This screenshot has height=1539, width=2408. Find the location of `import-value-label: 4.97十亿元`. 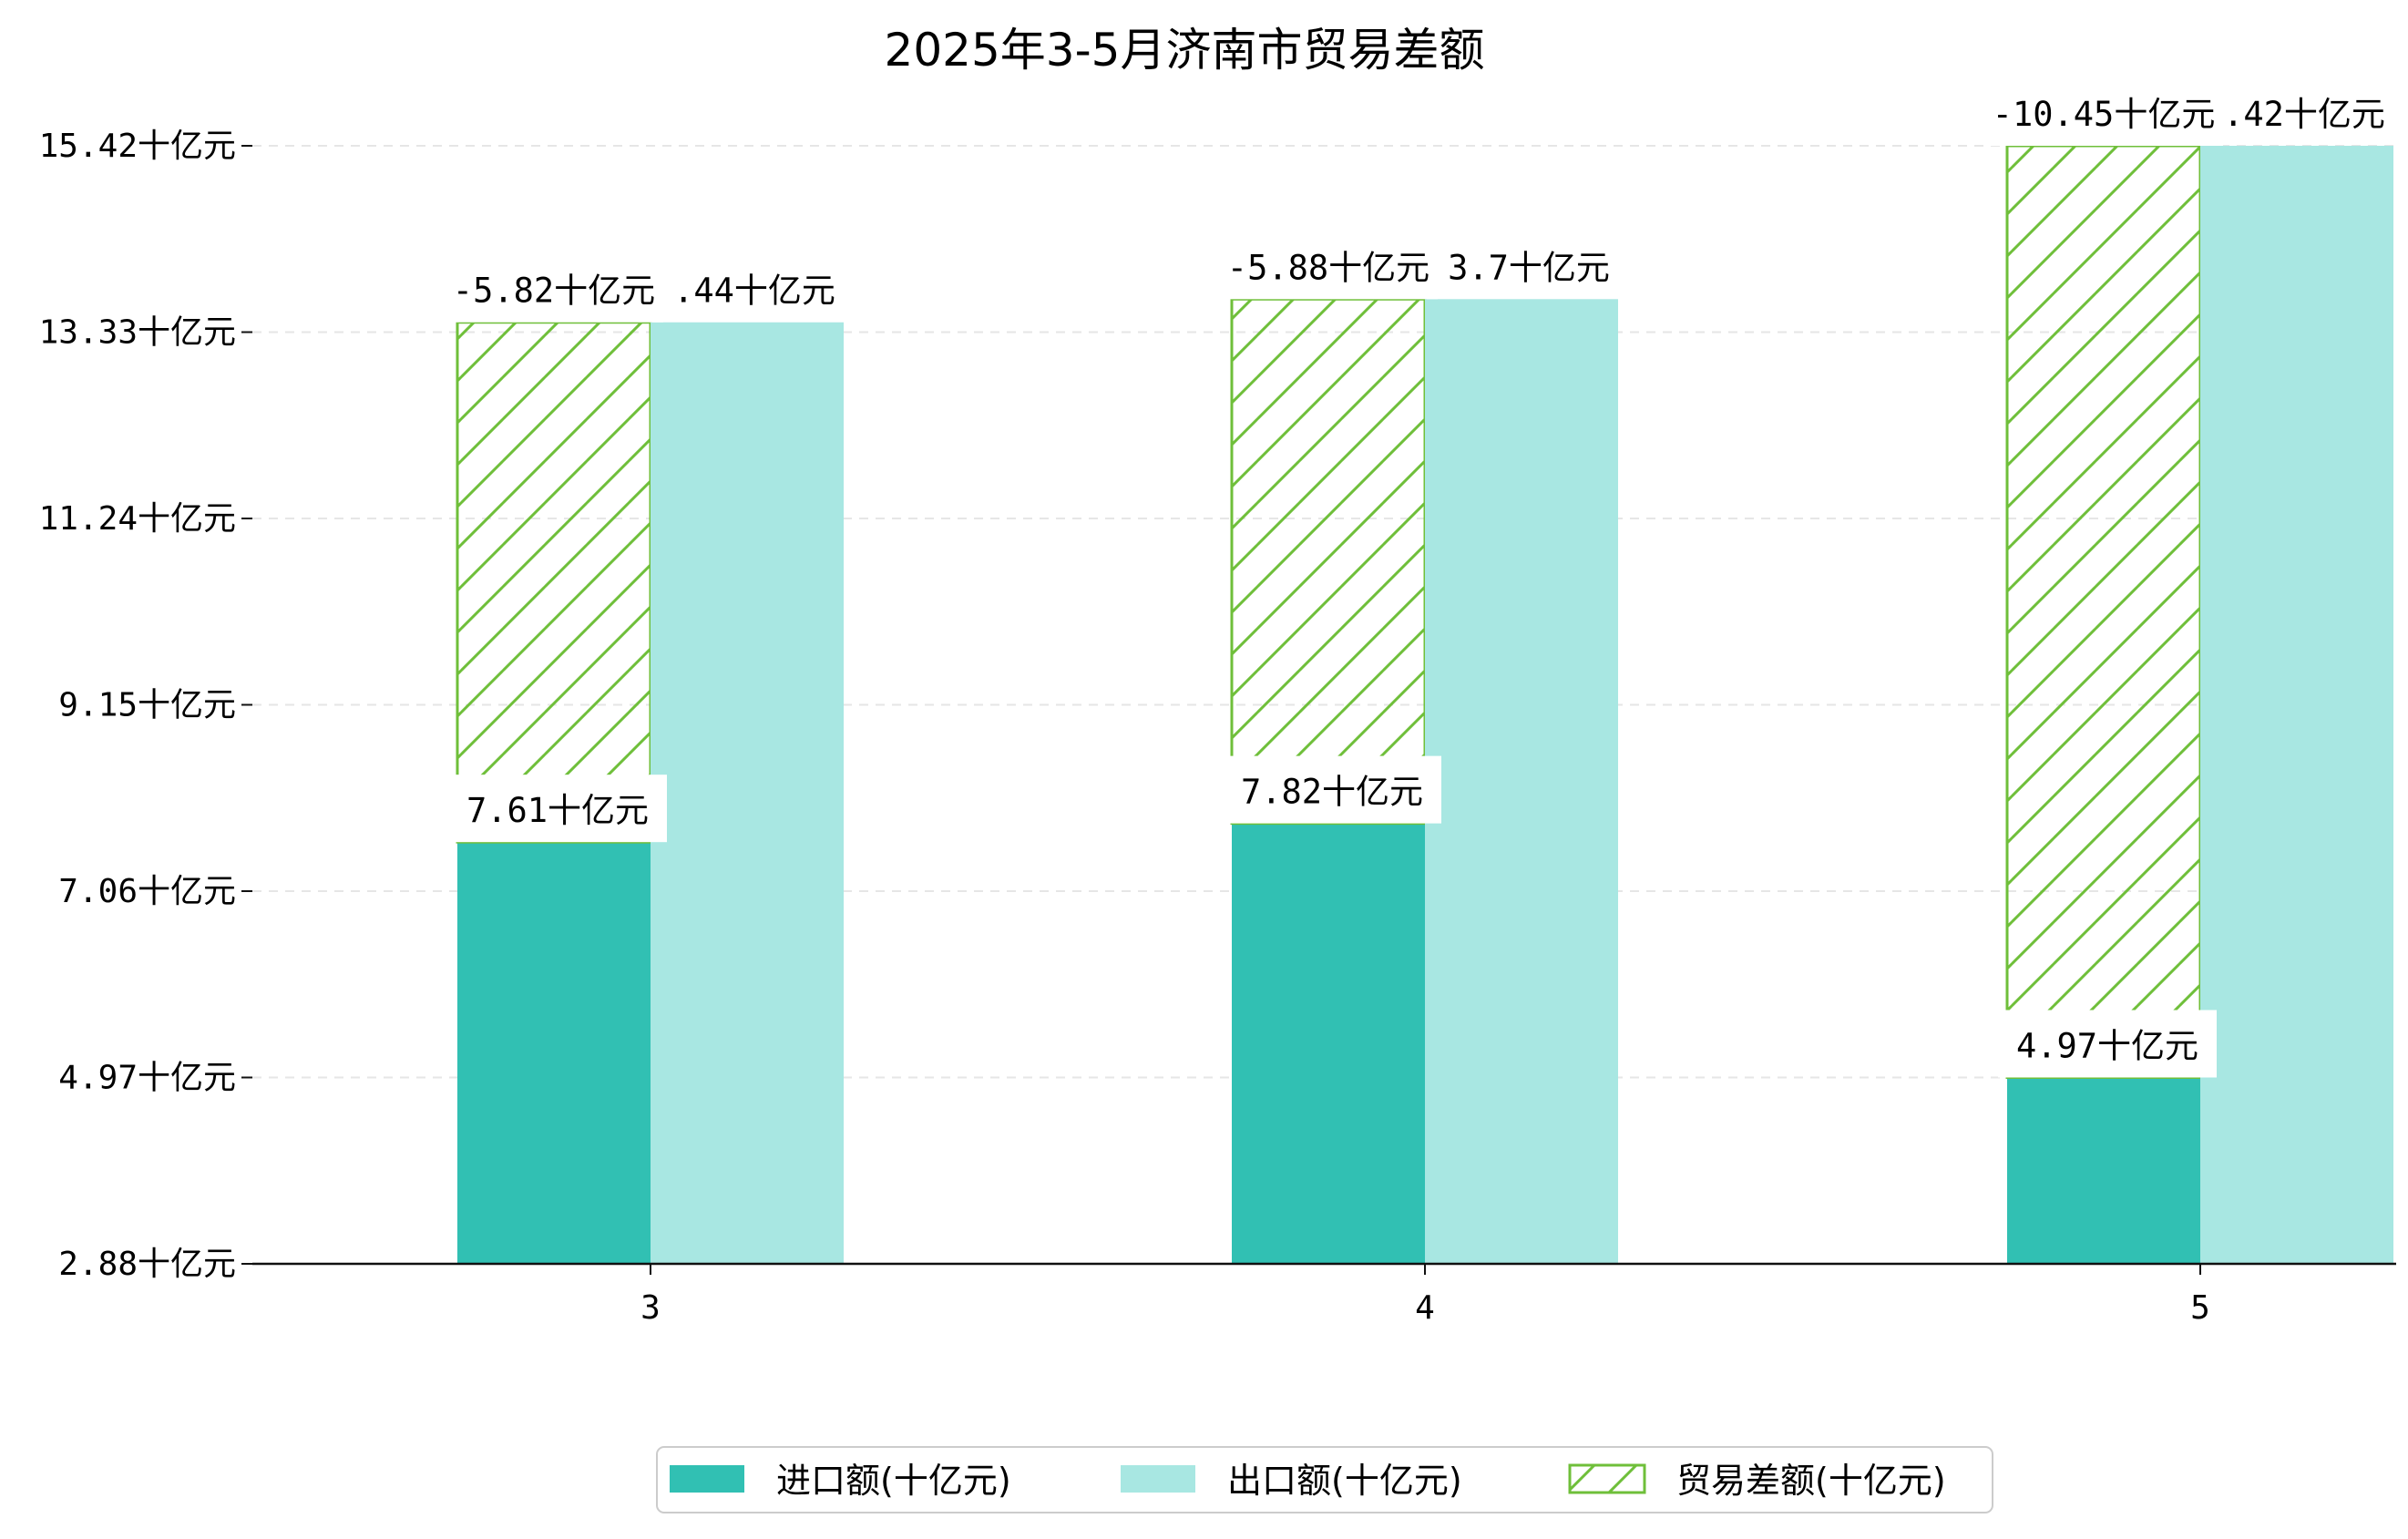

import-value-label: 4.97十亿元 is located at coordinates (2107, 1046).